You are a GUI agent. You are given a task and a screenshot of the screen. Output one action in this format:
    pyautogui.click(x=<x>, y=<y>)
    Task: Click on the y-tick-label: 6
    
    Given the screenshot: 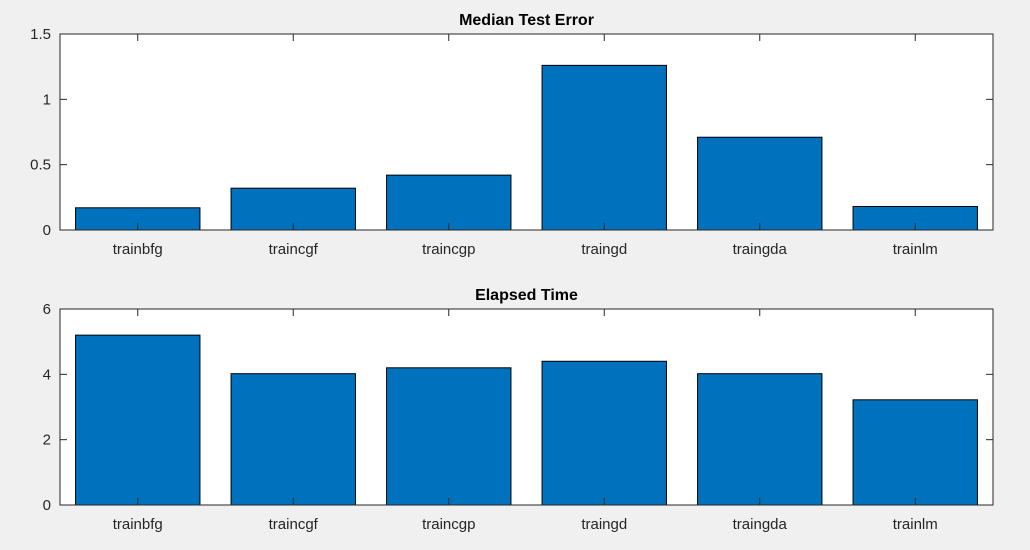 What is the action you would take?
    pyautogui.click(x=47, y=309)
    